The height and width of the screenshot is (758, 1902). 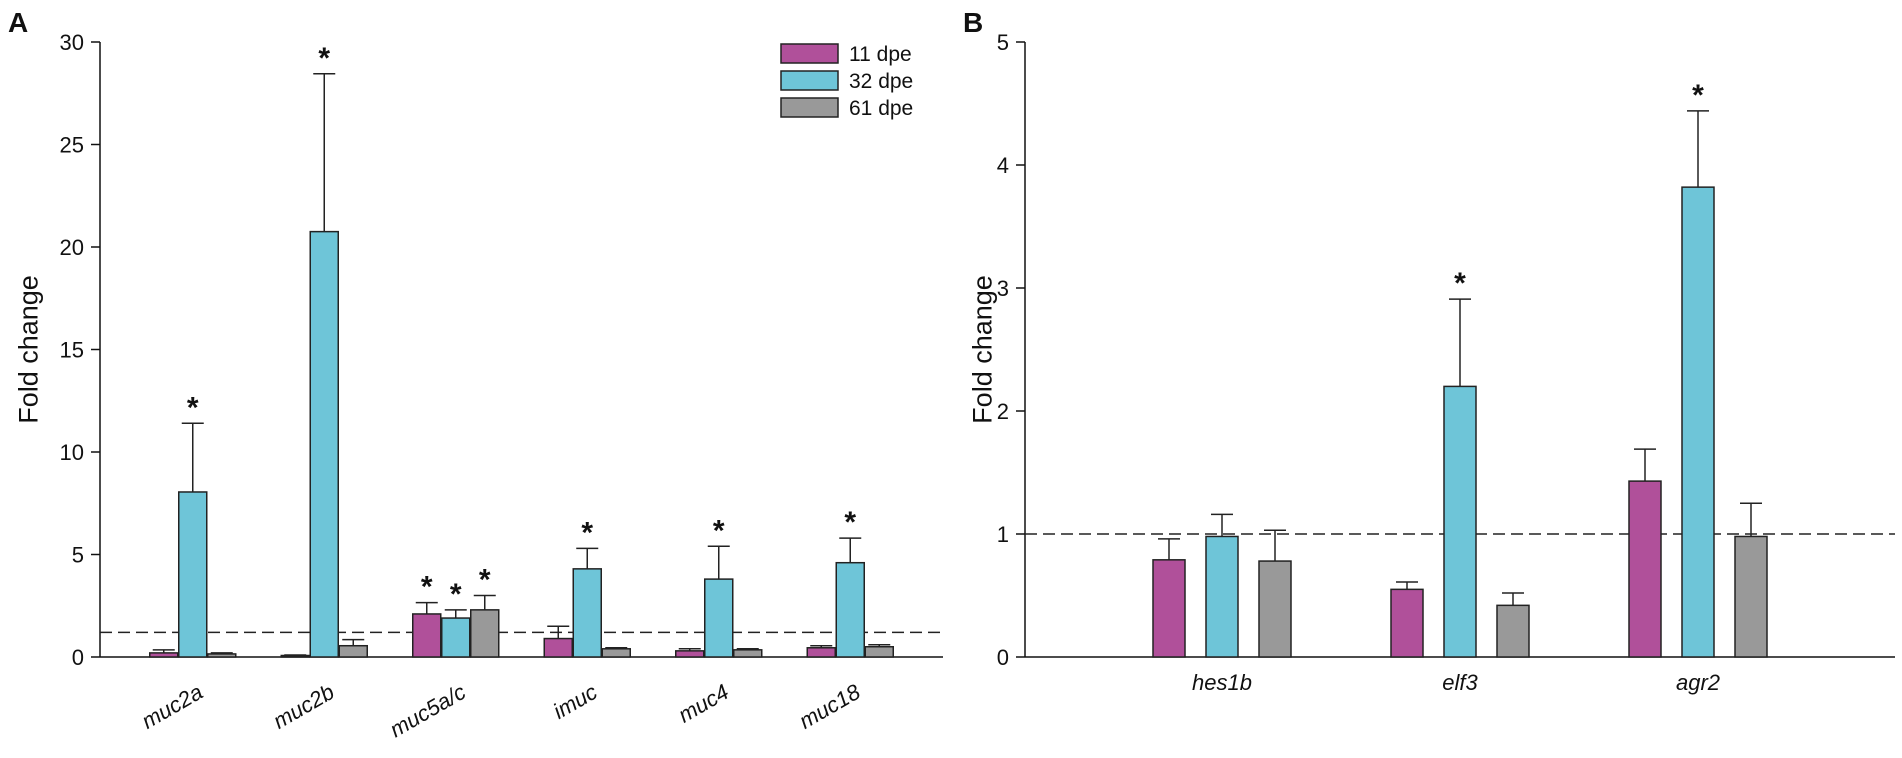 I want to click on y-tick-label: 30, so click(x=72, y=42).